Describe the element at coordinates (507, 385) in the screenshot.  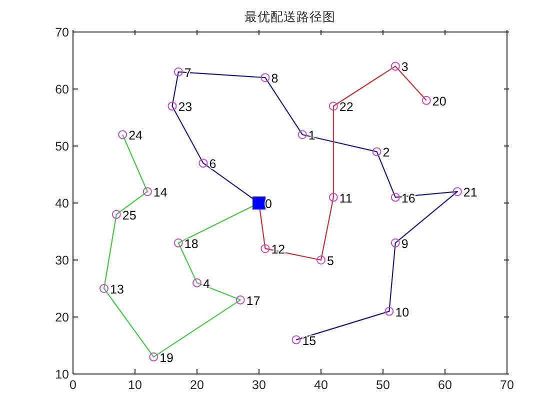
I see `x-tick-label: 70` at that location.